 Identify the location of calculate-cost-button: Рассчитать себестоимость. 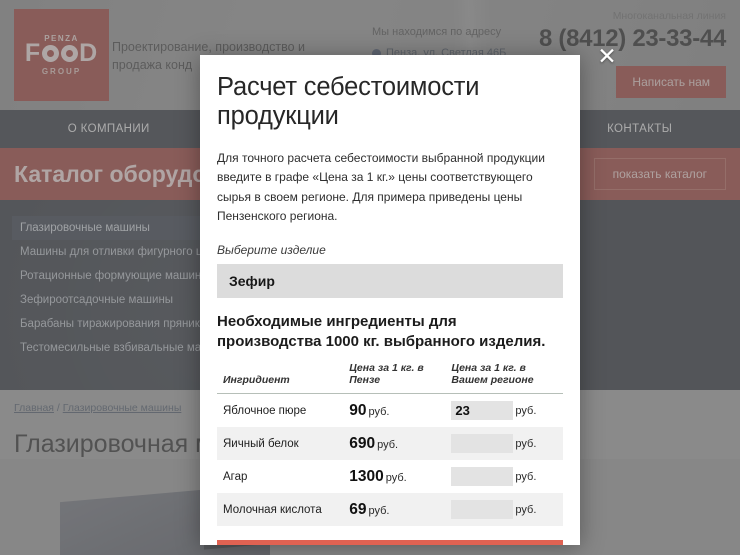
(390, 542).